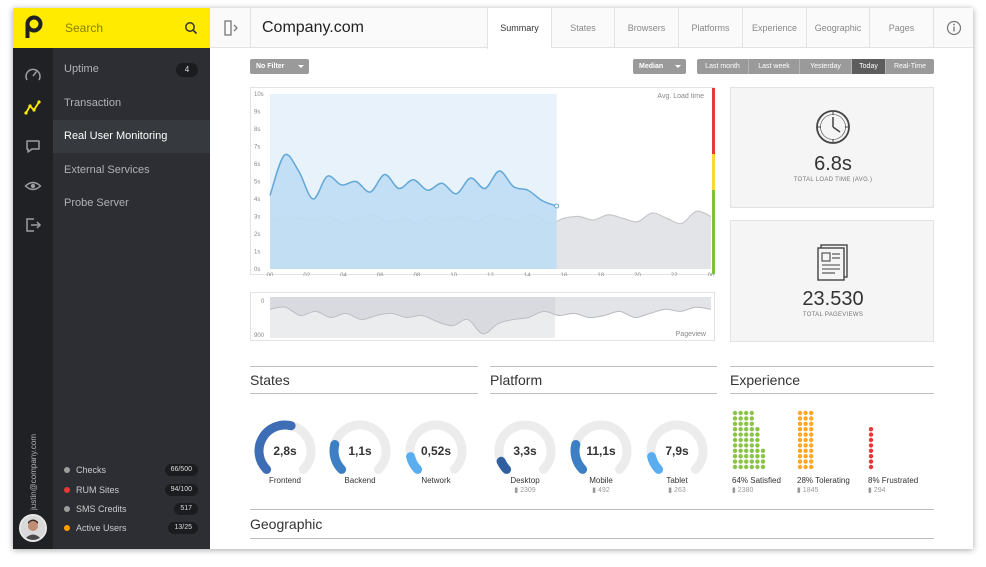  Describe the element at coordinates (516, 380) in the screenshot. I see `platform-title: Platform` at that location.